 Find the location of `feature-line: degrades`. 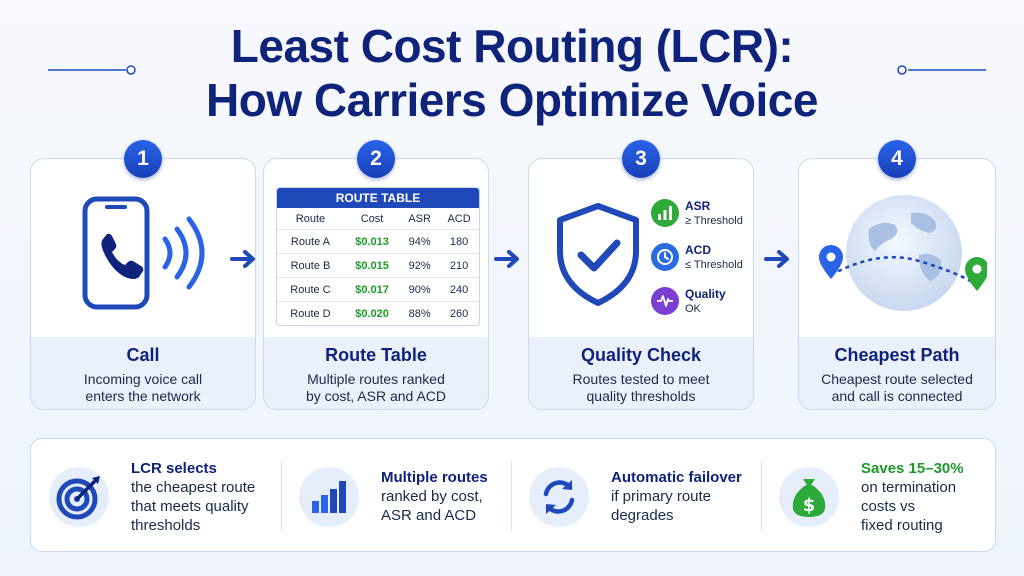

feature-line: degrades is located at coordinates (642, 515).